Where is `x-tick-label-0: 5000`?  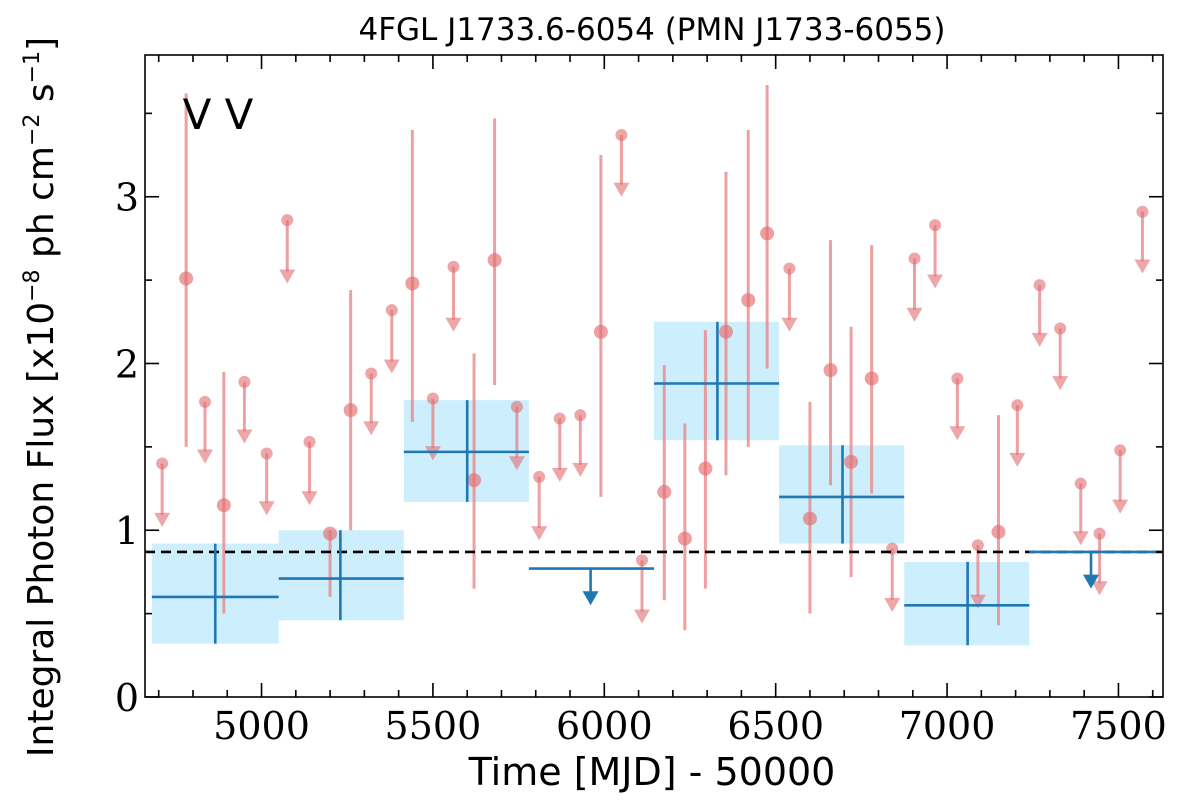 x-tick-label-0: 5000 is located at coordinates (261, 726).